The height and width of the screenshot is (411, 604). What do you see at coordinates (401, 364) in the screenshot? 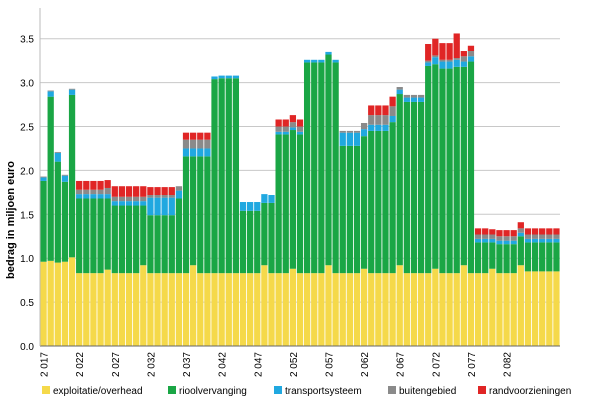
I see `x-tick-label: 2 067` at bounding box center [401, 364].